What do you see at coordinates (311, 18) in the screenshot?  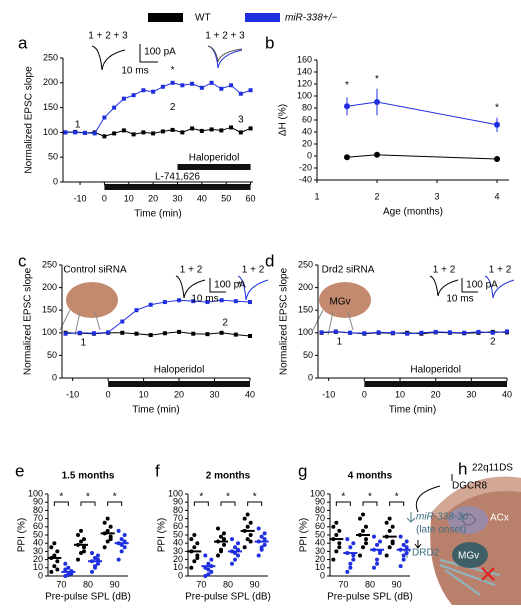 I see `legend-label: miR-338+/−` at bounding box center [311, 18].